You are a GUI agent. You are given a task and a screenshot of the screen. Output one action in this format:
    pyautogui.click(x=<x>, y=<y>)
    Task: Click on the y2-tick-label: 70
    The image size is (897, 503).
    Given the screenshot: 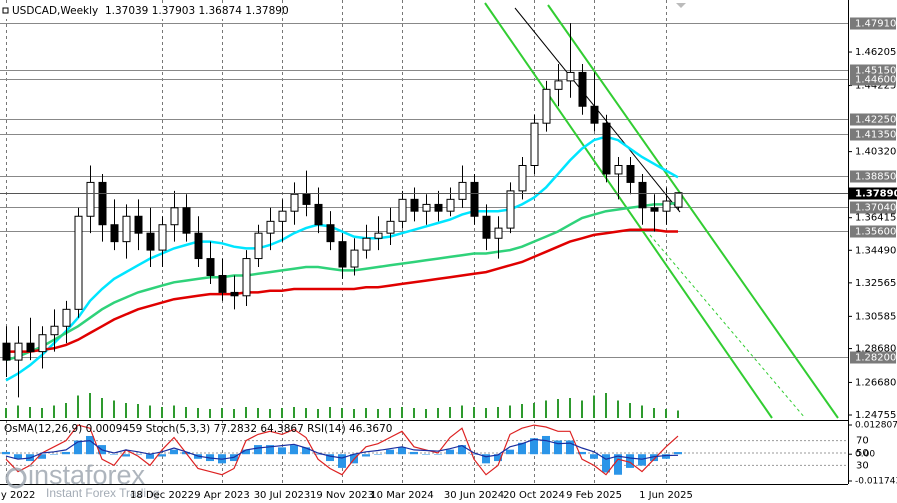 What is the action you would take?
    pyautogui.click(x=862, y=441)
    